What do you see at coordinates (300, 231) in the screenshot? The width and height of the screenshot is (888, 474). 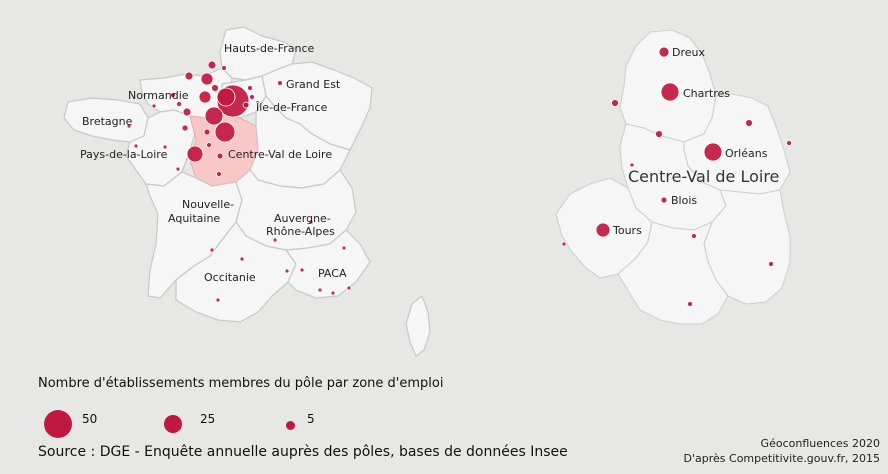 I see `label-auvergne-2: Rhône-Alpes` at bounding box center [300, 231].